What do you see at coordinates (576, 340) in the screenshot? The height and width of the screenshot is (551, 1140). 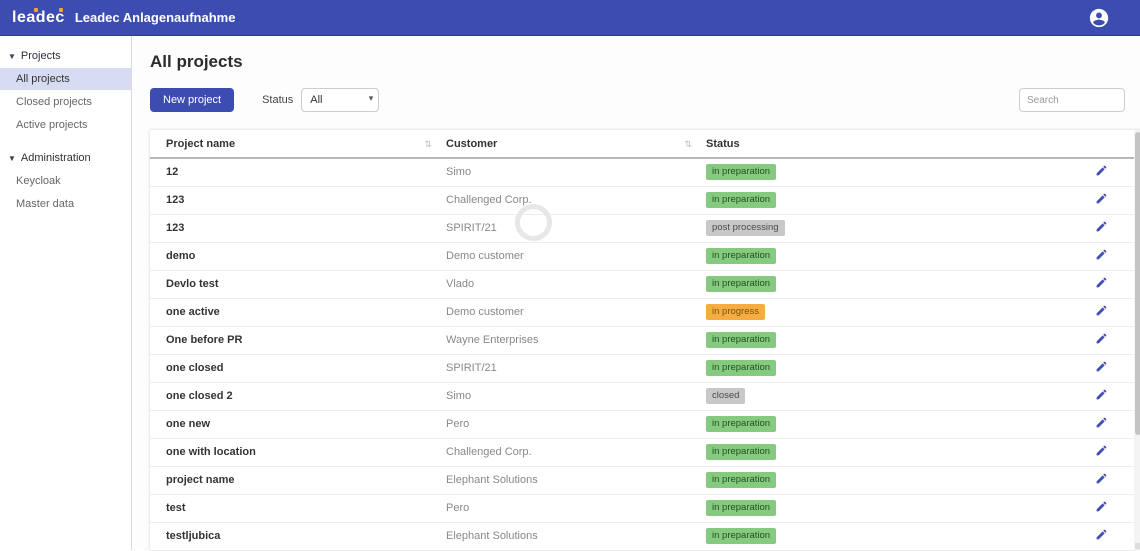 I see `customer-cell: Wayne Enterprises` at bounding box center [576, 340].